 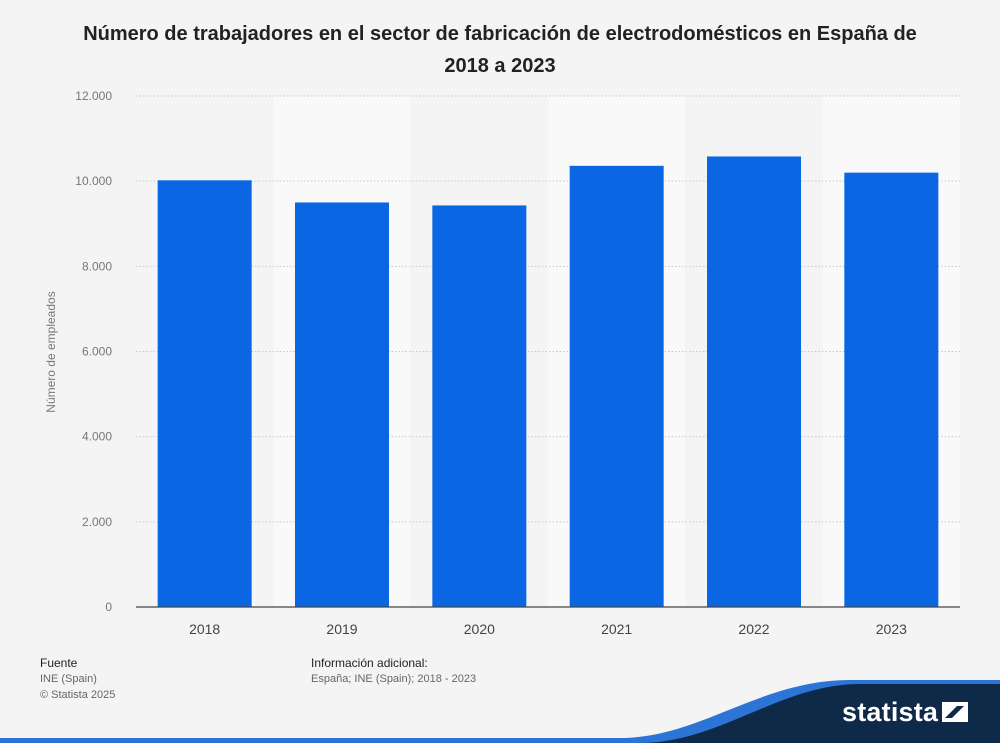 What do you see at coordinates (93, 181) in the screenshot?
I see `y-tick-label: 10.000` at bounding box center [93, 181].